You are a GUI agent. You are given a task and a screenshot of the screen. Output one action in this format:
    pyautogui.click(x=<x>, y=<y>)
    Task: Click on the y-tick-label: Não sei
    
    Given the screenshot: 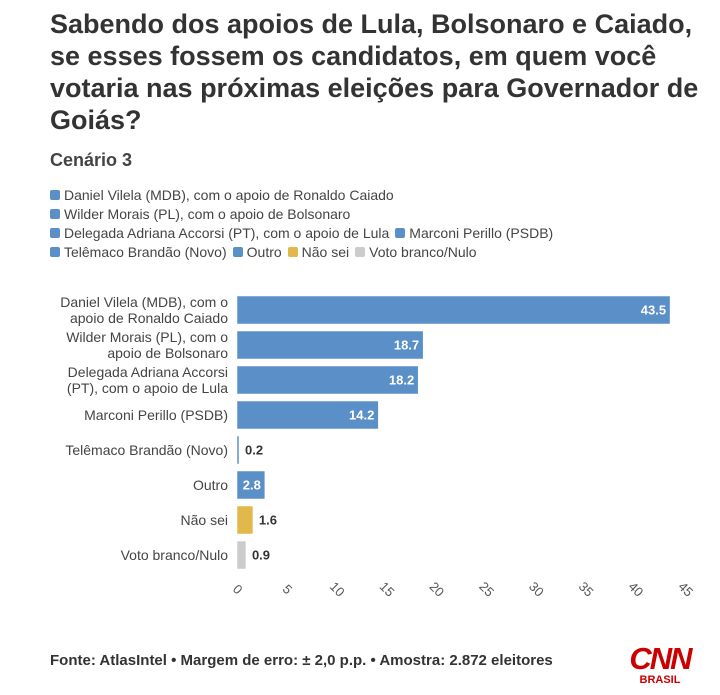 What is the action you would take?
    pyautogui.click(x=204, y=520)
    